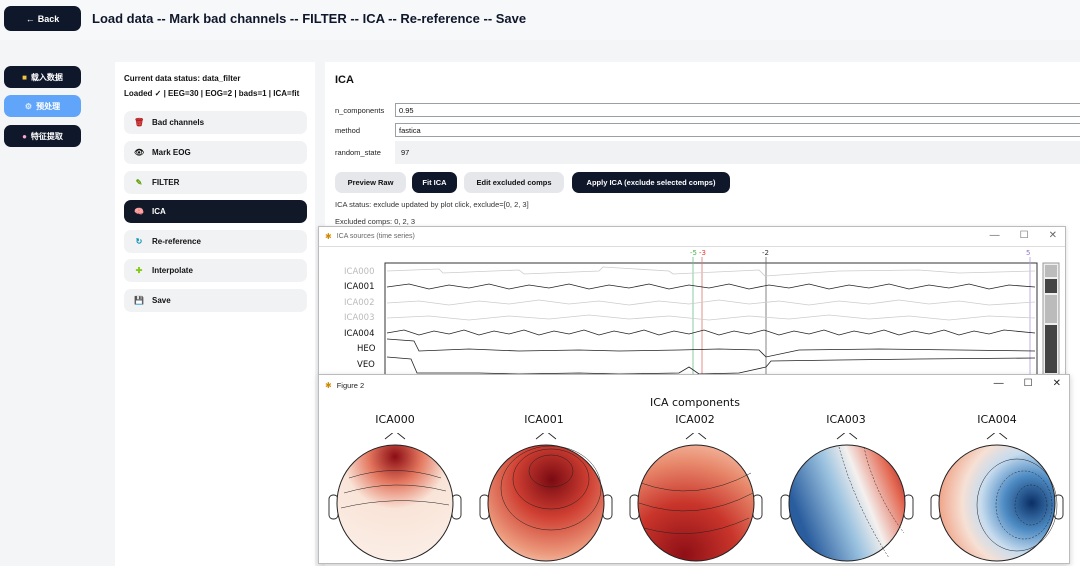 This screenshot has width=1080, height=566. Describe the element at coordinates (359, 303) in the screenshot. I see `channel-label: ICA002` at that location.